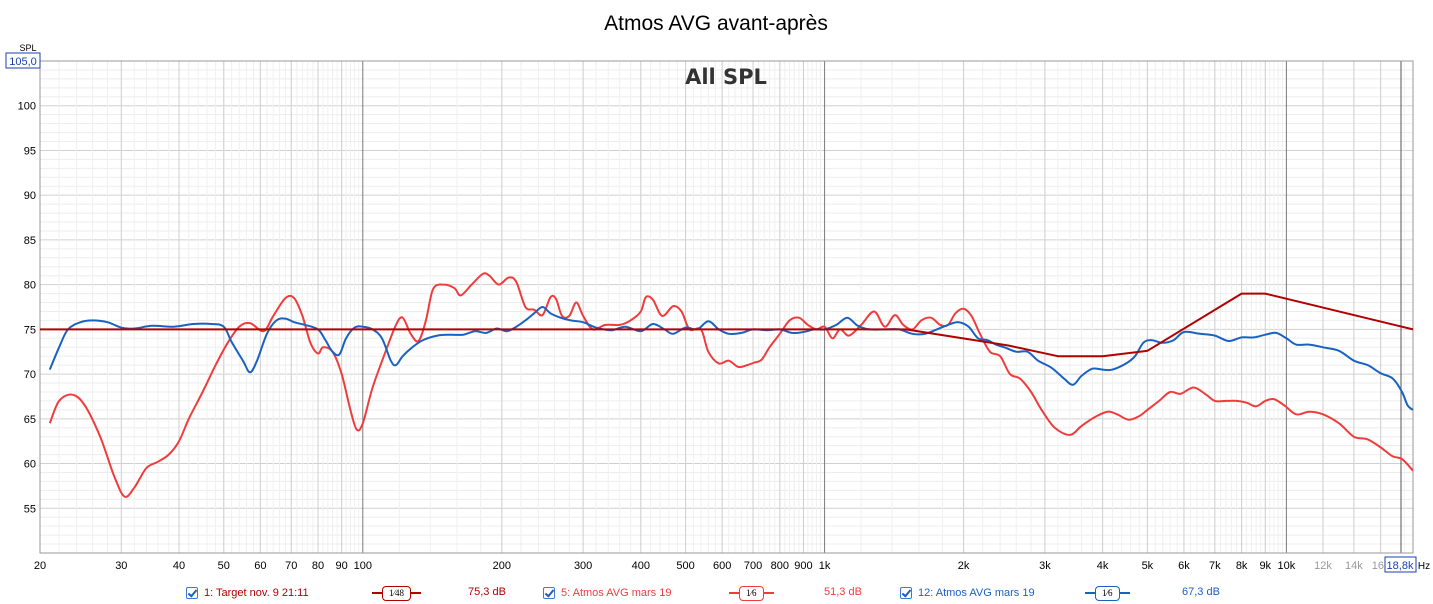 This screenshot has width=1433, height=604. I want to click on smoothing-button-target: 1⁄48, so click(397, 593).